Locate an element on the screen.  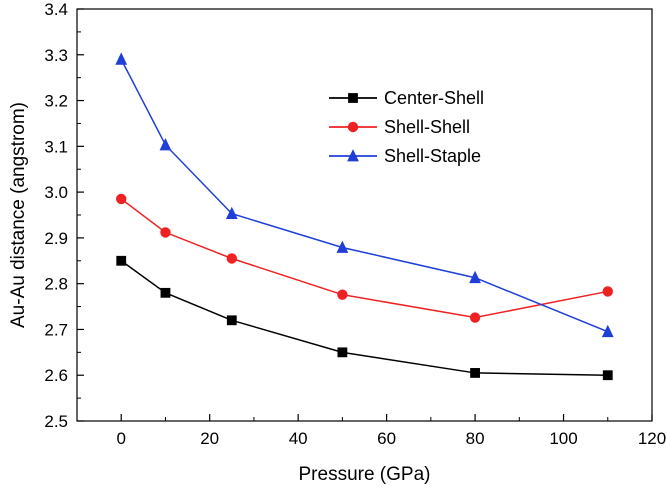
legend-item-shell-staple: Shell-Staple is located at coordinates (405, 156).